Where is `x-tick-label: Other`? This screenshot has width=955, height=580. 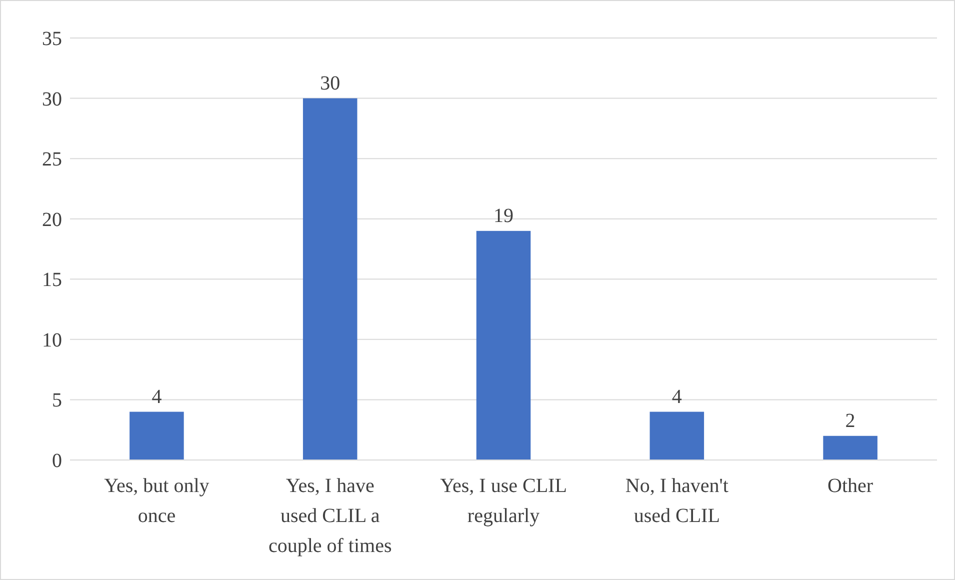
x-tick-label: Other is located at coordinates (851, 486).